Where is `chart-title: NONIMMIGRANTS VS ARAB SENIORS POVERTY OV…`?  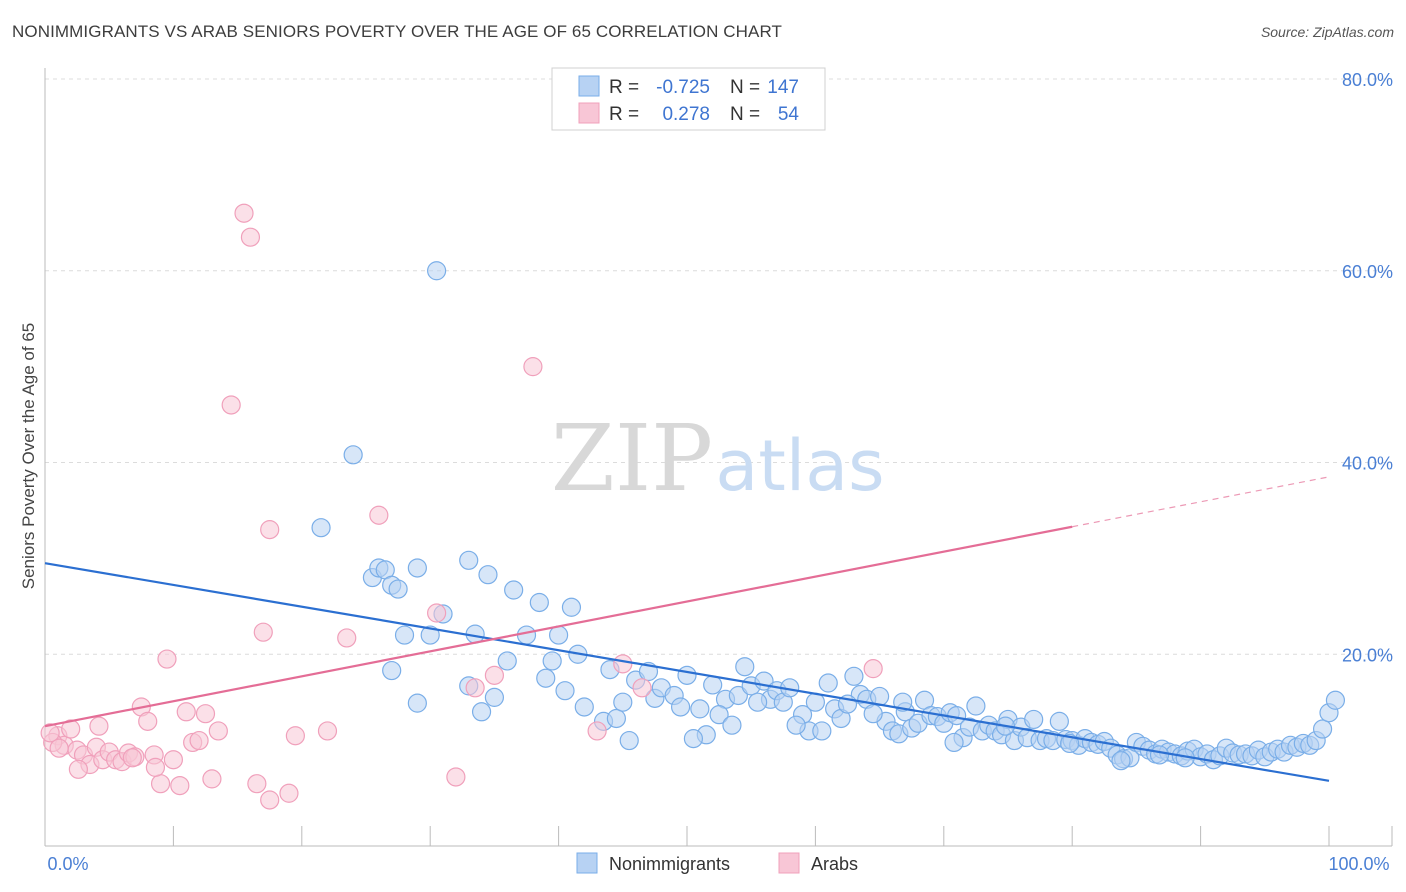
chart-title: NONIMMIGRANTS VS ARAB SENIORS POVERTY OV… is located at coordinates (397, 31).